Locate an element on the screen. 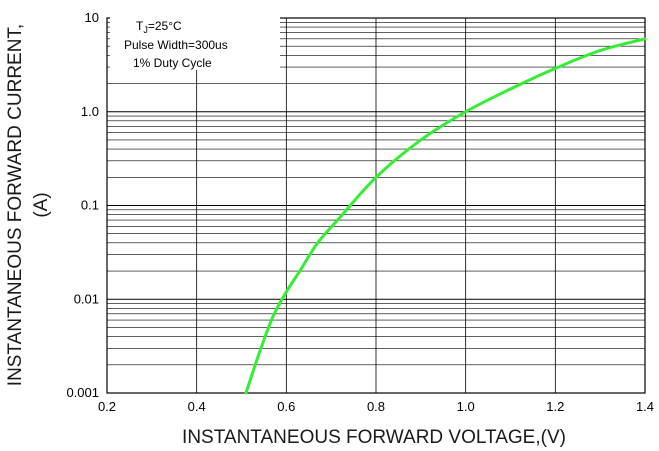  x-tick-label: 0.4 is located at coordinates (197, 406).